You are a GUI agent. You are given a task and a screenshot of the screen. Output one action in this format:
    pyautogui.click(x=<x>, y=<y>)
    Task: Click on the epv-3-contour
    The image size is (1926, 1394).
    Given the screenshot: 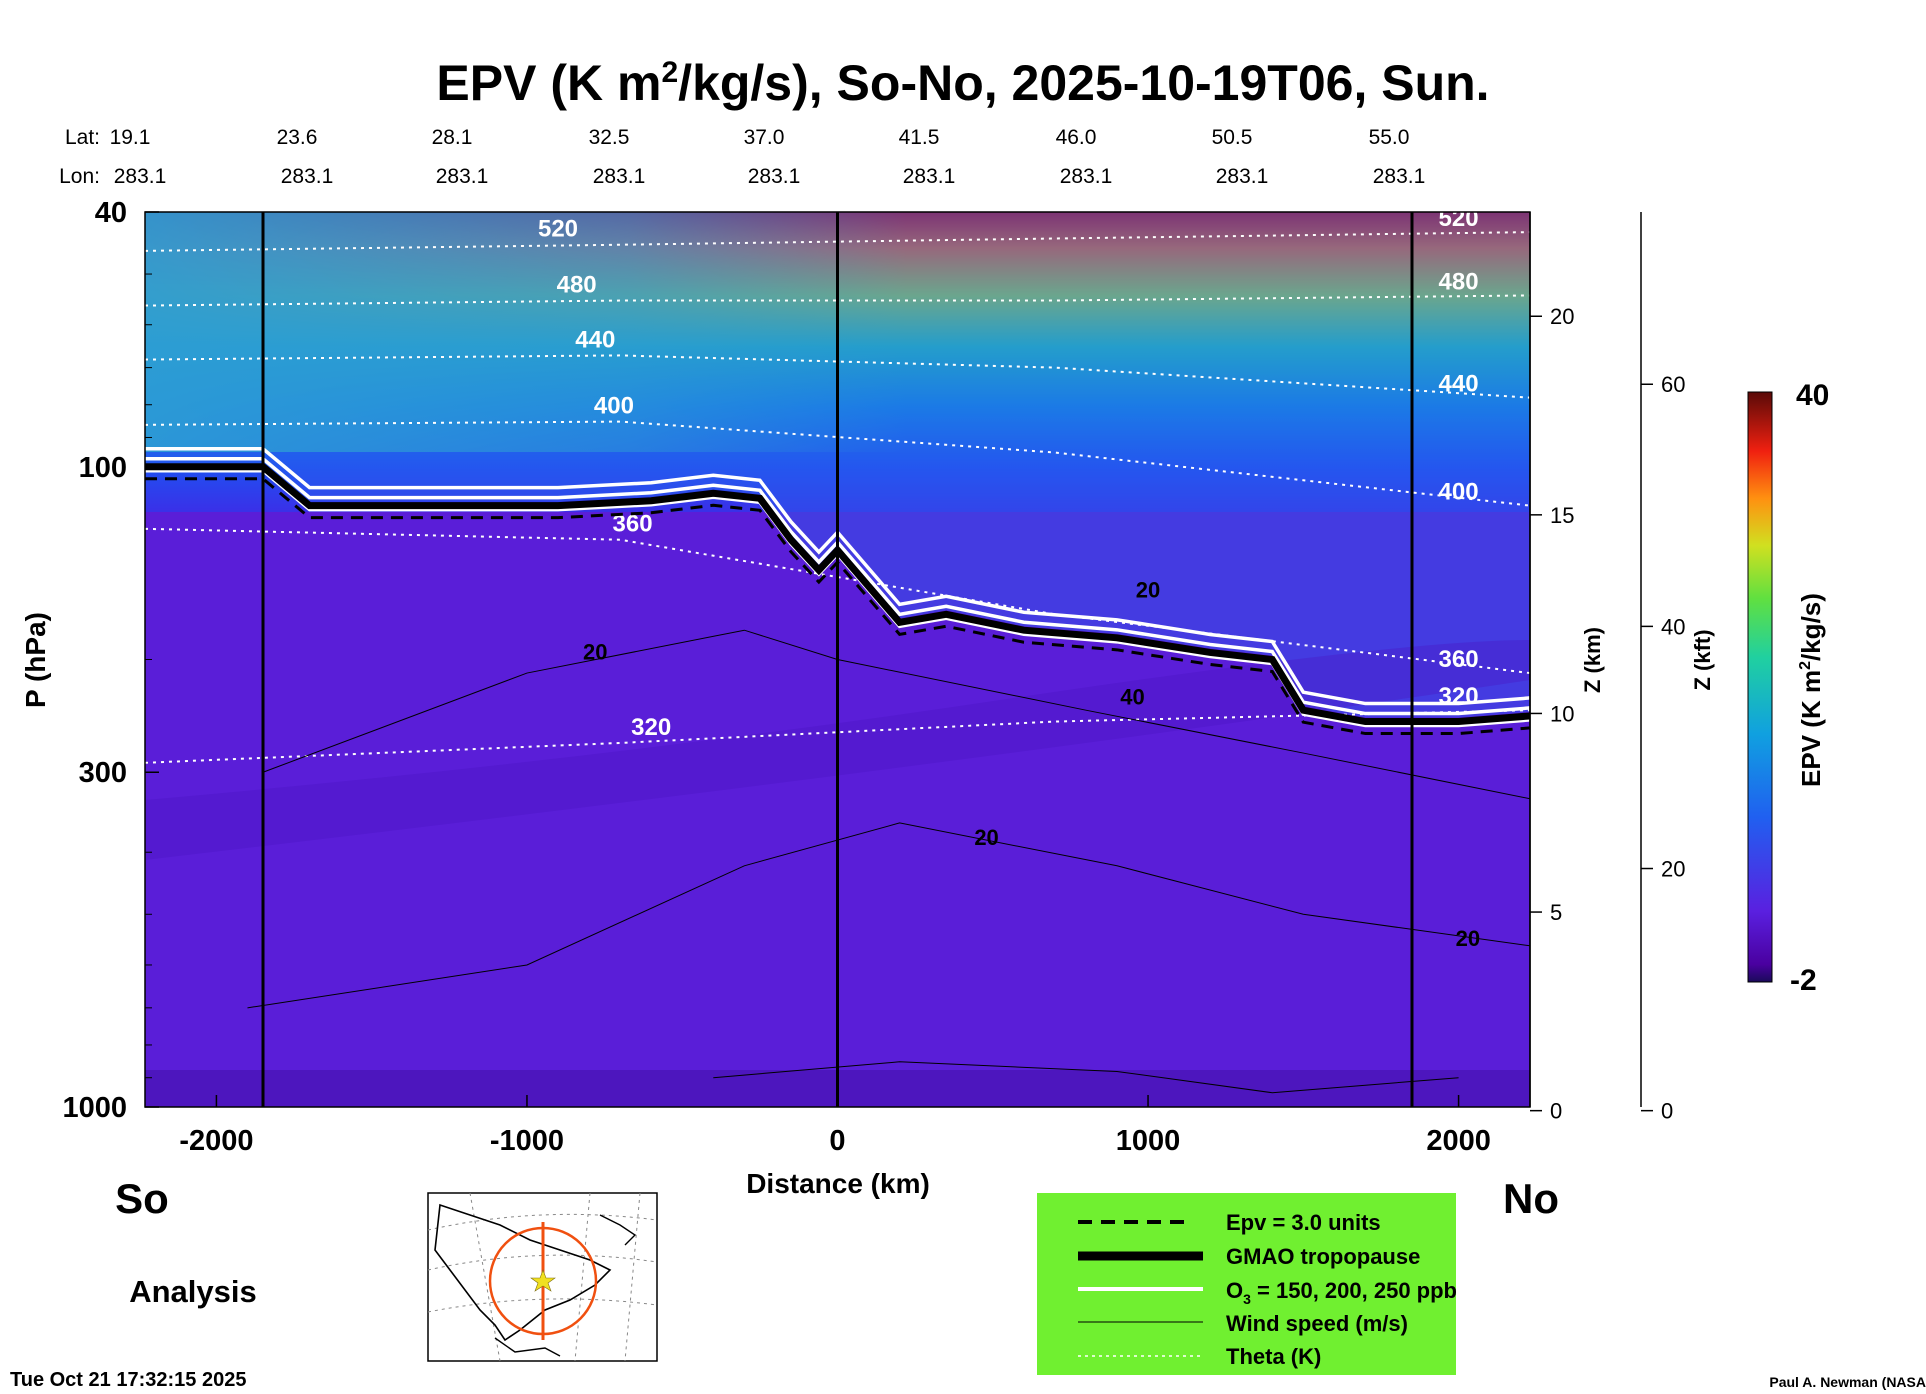 What is the action you would take?
    pyautogui.click(x=837, y=606)
    